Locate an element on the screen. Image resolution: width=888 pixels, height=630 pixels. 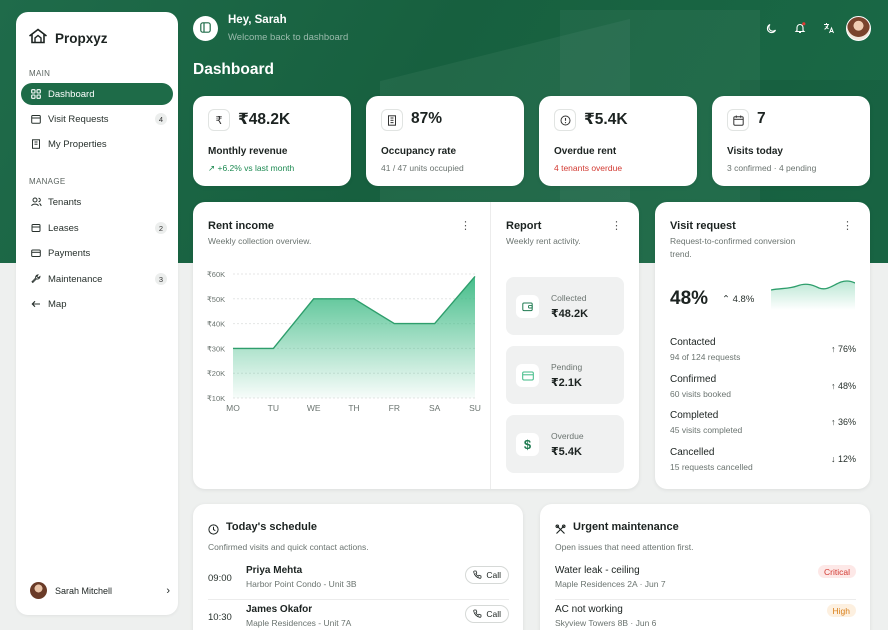
funnel-title: Confirmed is located at coordinates (693, 379).